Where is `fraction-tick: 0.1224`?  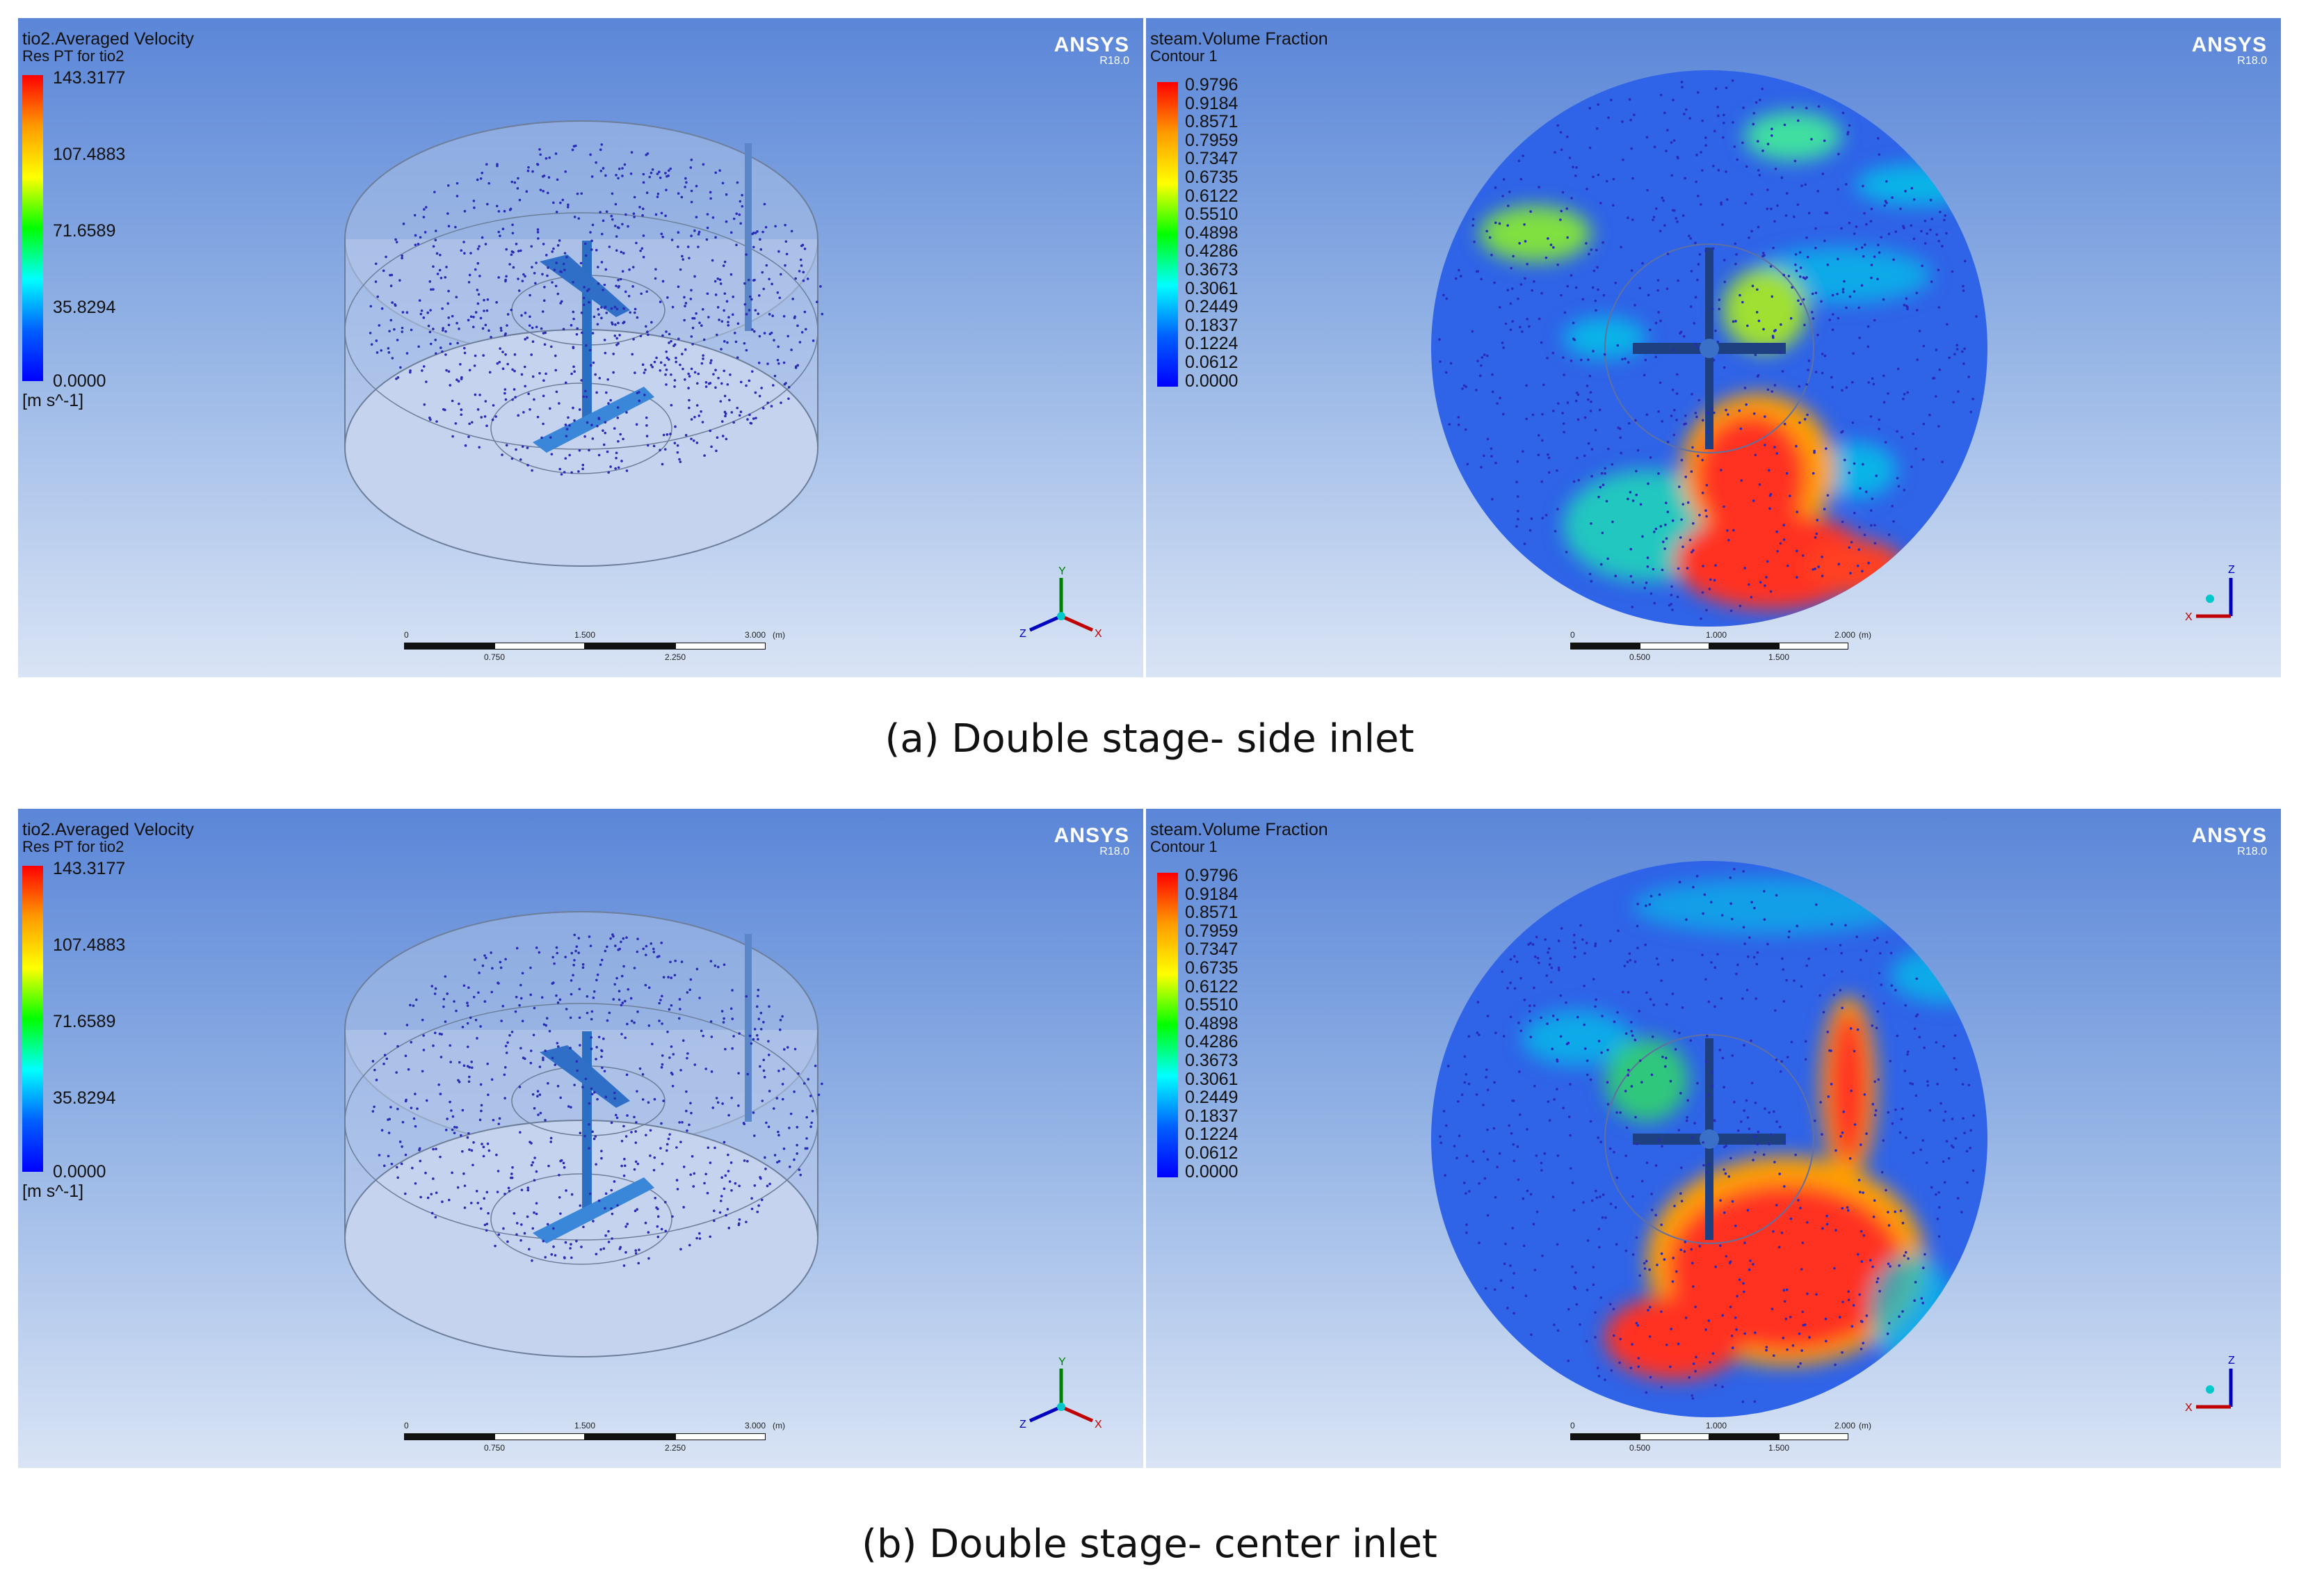
fraction-tick: 0.1224 is located at coordinates (1212, 1135).